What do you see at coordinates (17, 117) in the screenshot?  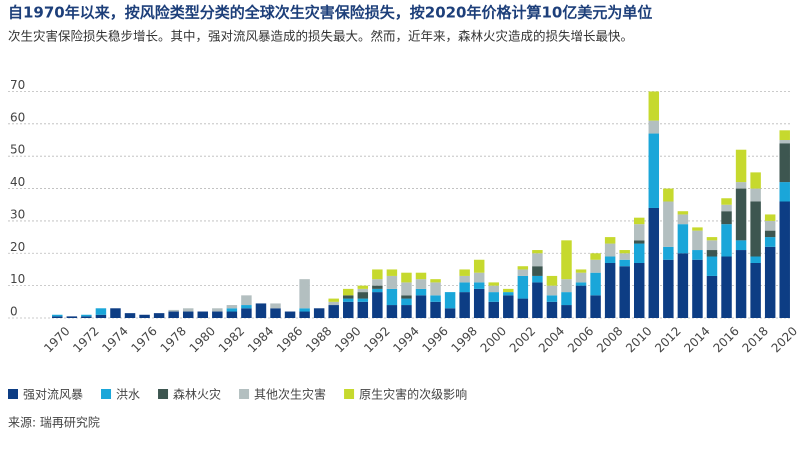 I see `y-tick-label: 60` at bounding box center [17, 117].